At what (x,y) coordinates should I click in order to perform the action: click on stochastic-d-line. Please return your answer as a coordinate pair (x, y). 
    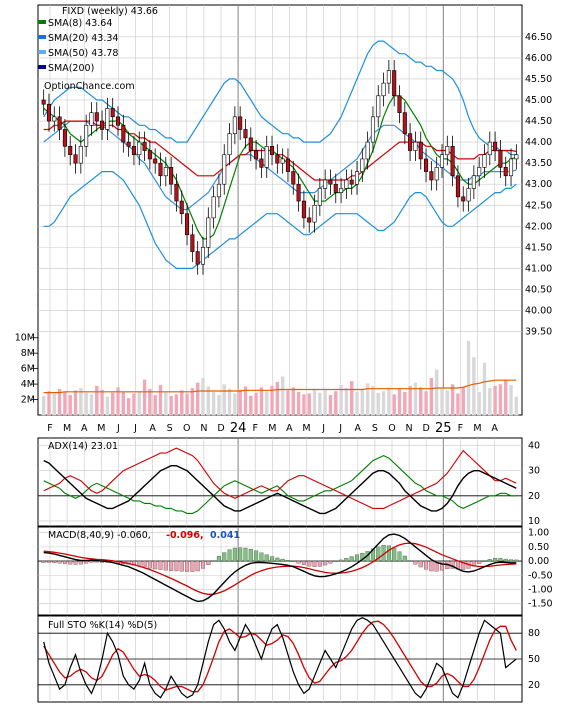
    Looking at the image, I should click on (280, 656).